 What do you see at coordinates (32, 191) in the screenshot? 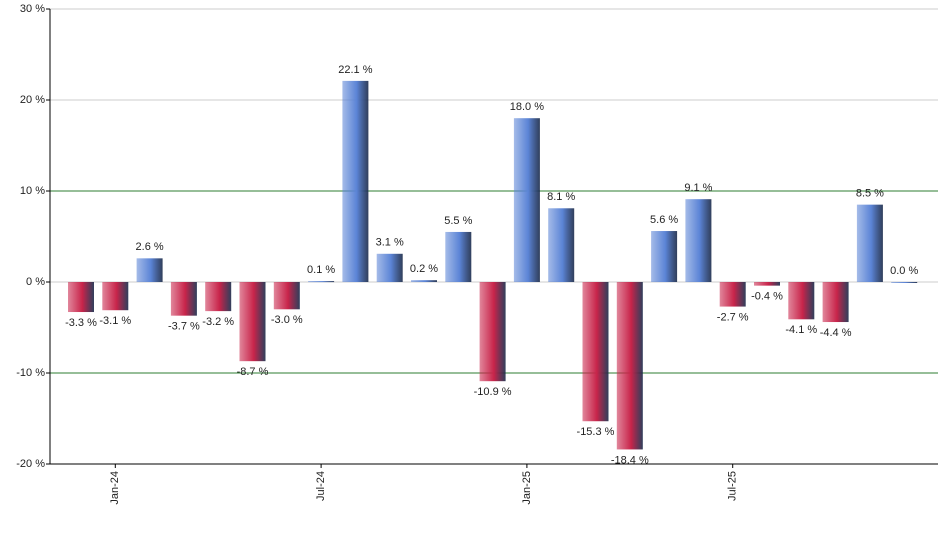
I see `y-tick-label: 10 %` at bounding box center [32, 191].